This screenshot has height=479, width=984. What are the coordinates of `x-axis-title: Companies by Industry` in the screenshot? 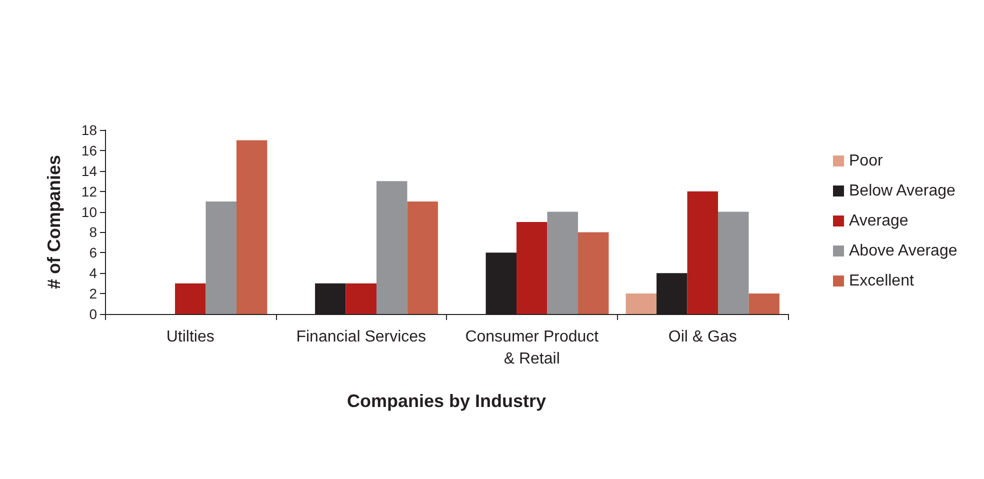 It's located at (446, 401).